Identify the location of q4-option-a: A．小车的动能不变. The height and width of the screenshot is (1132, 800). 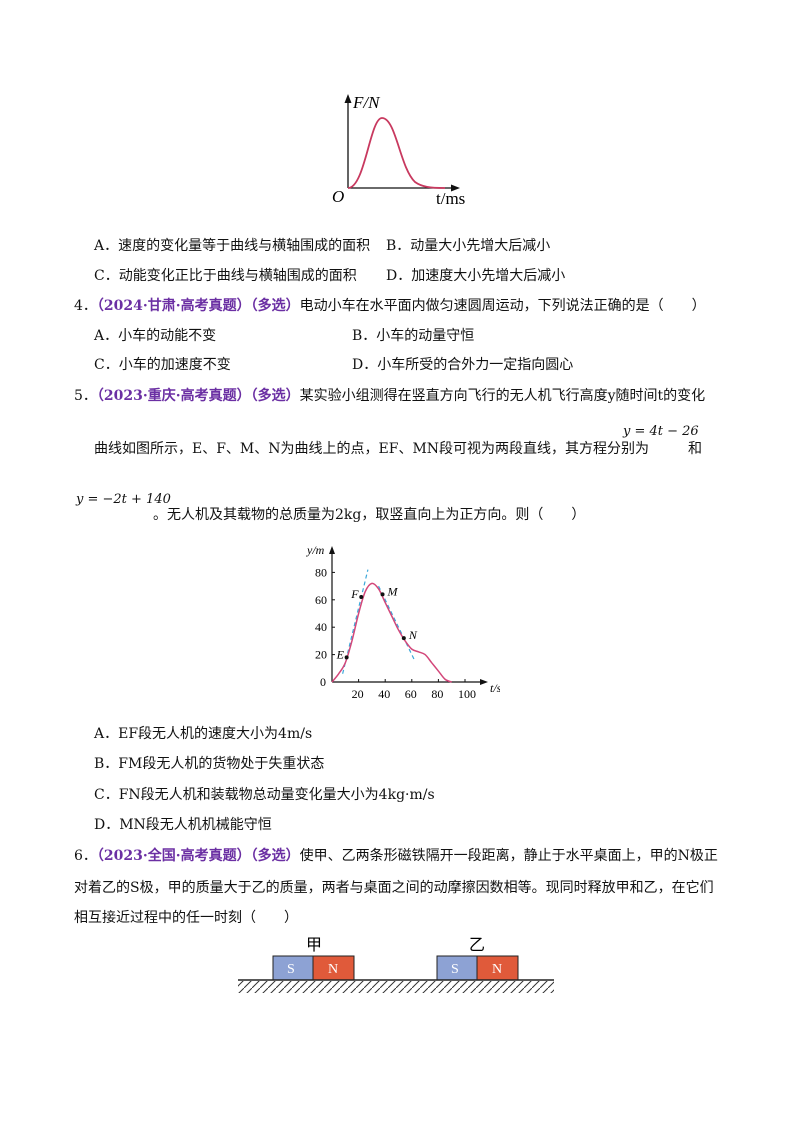
(155, 336).